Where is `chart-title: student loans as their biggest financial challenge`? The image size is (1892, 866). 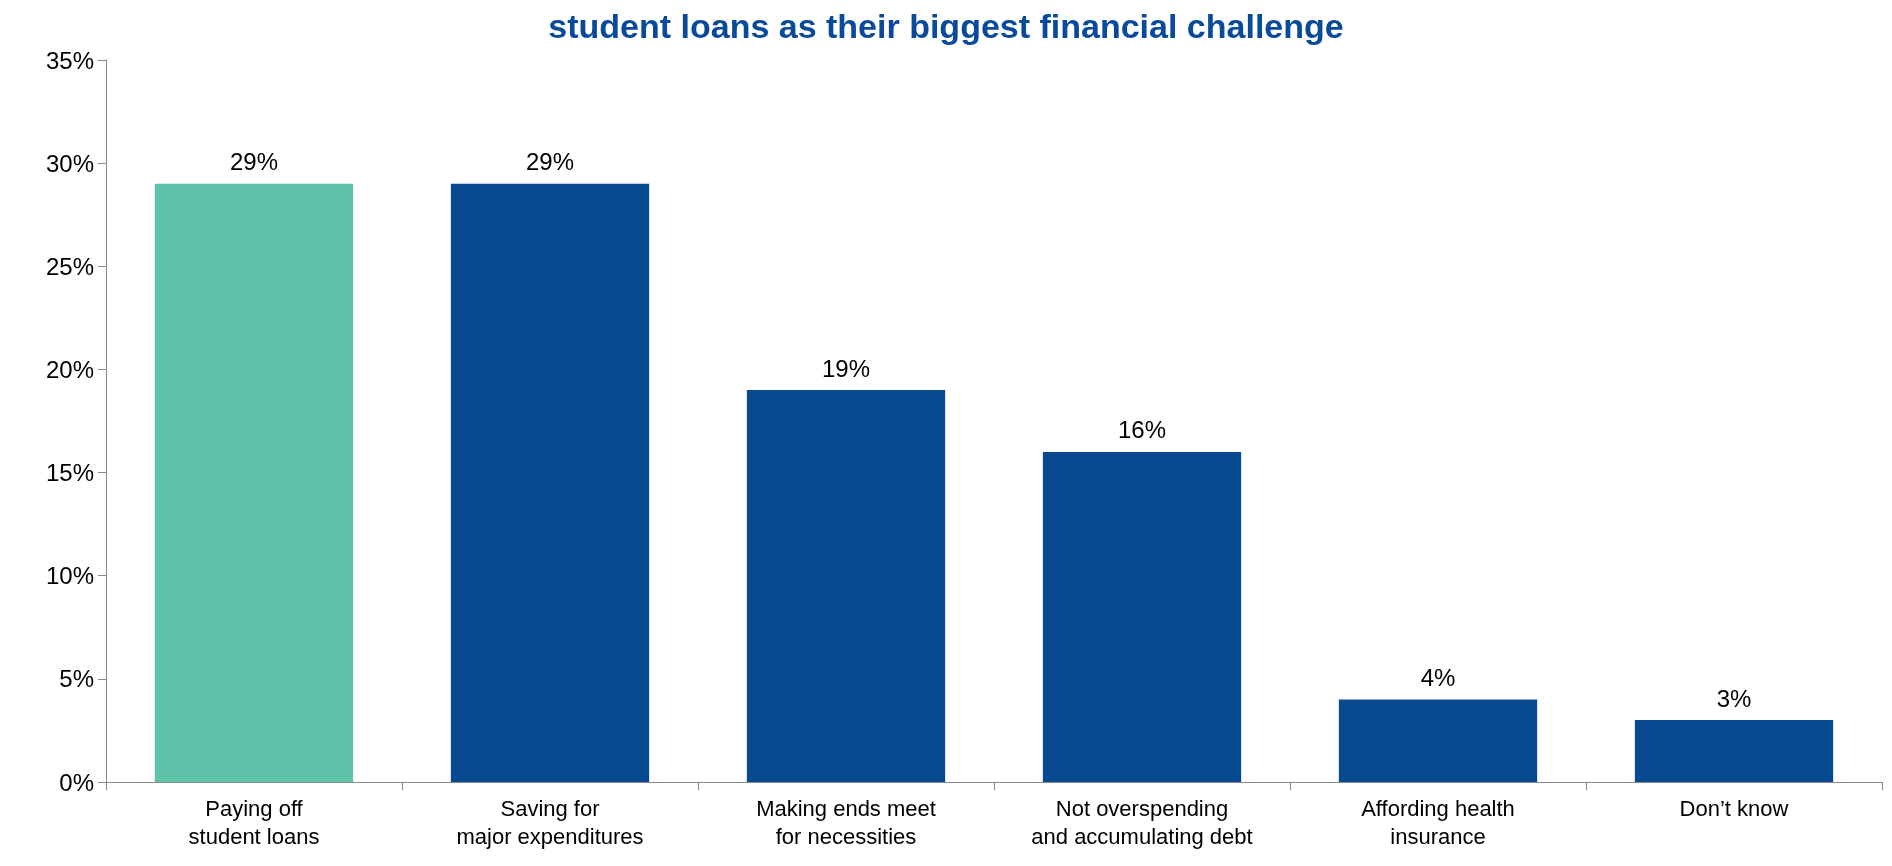
chart-title: student loans as their biggest financial challenge is located at coordinates (946, 26).